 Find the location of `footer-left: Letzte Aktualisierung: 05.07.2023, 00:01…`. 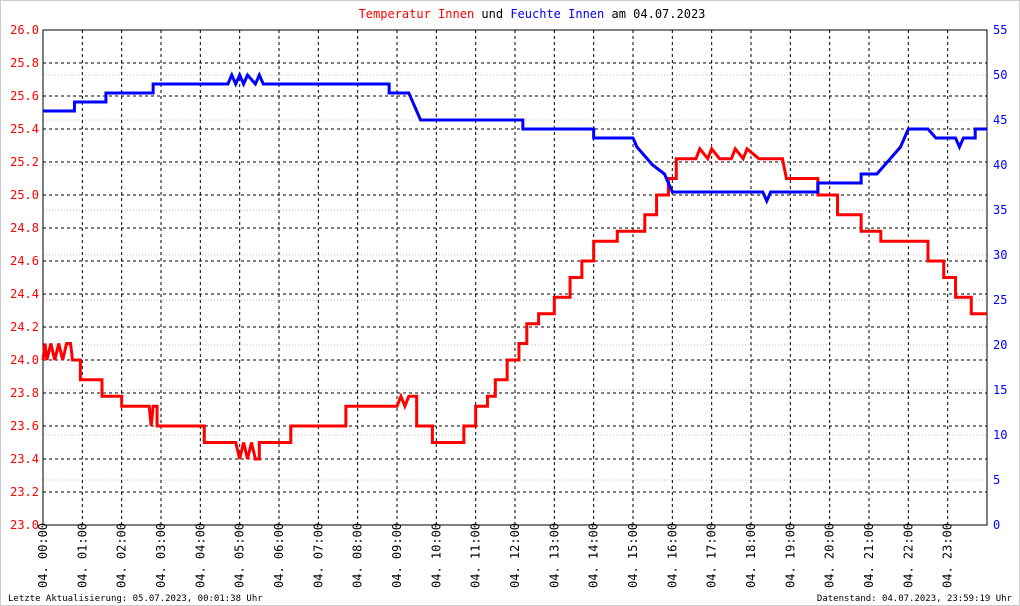

footer-left: Letzte Aktualisierung: 05.07.2023, 00:01… is located at coordinates (135, 599).